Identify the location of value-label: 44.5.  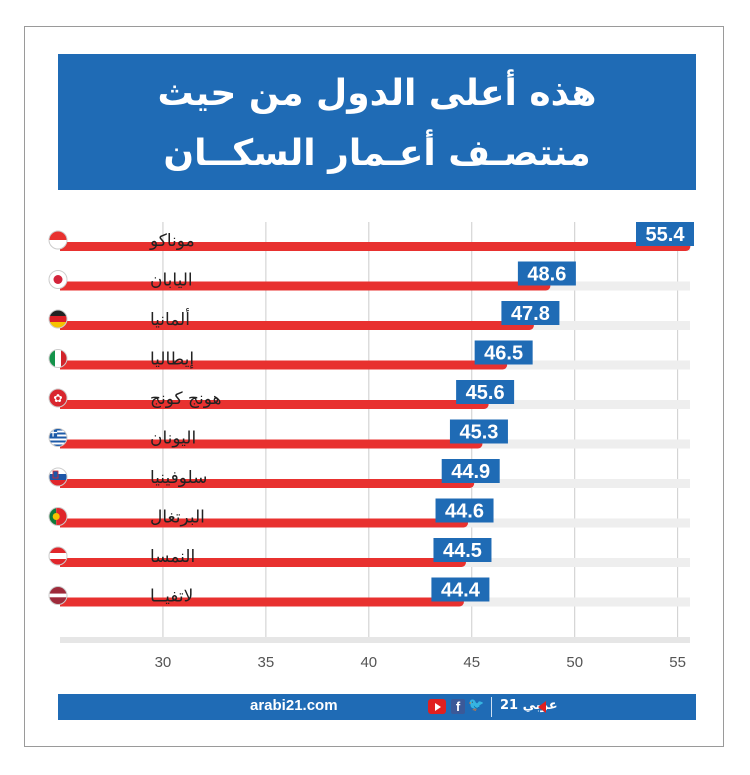
(462, 551).